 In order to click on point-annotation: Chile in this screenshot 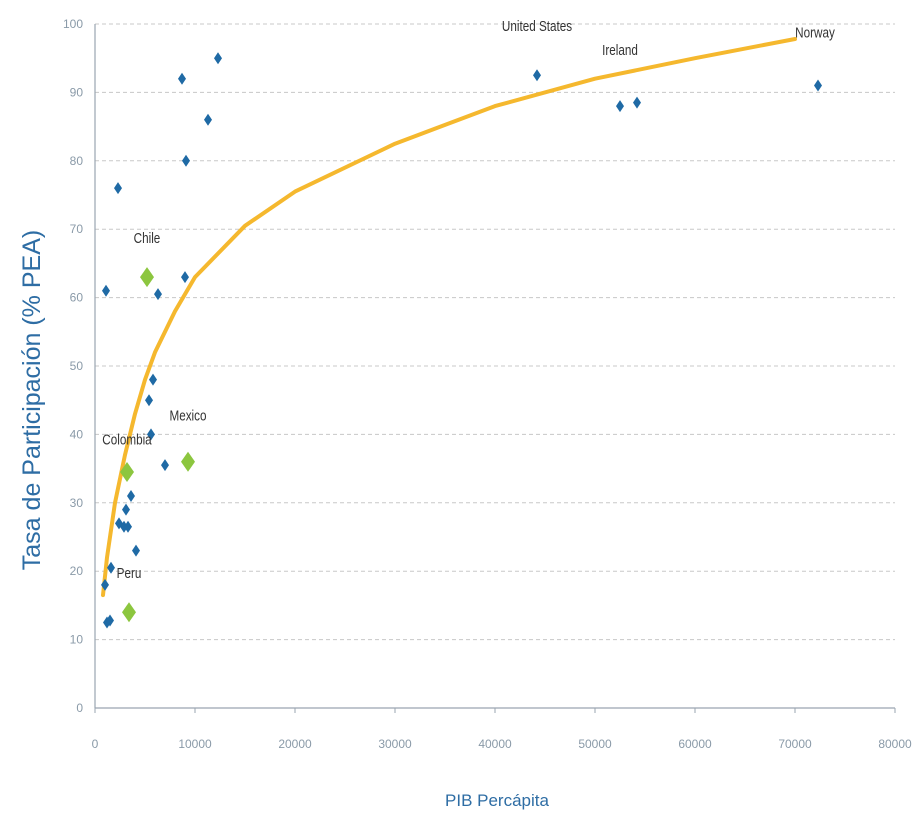, I will do `click(147, 237)`.